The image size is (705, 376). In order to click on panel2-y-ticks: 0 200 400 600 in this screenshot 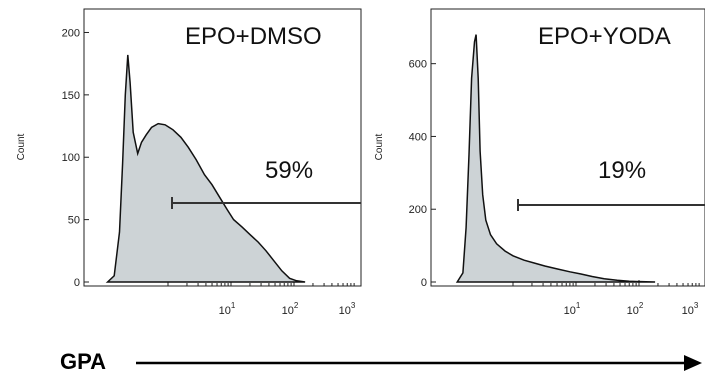, I will do `click(422, 174)`.